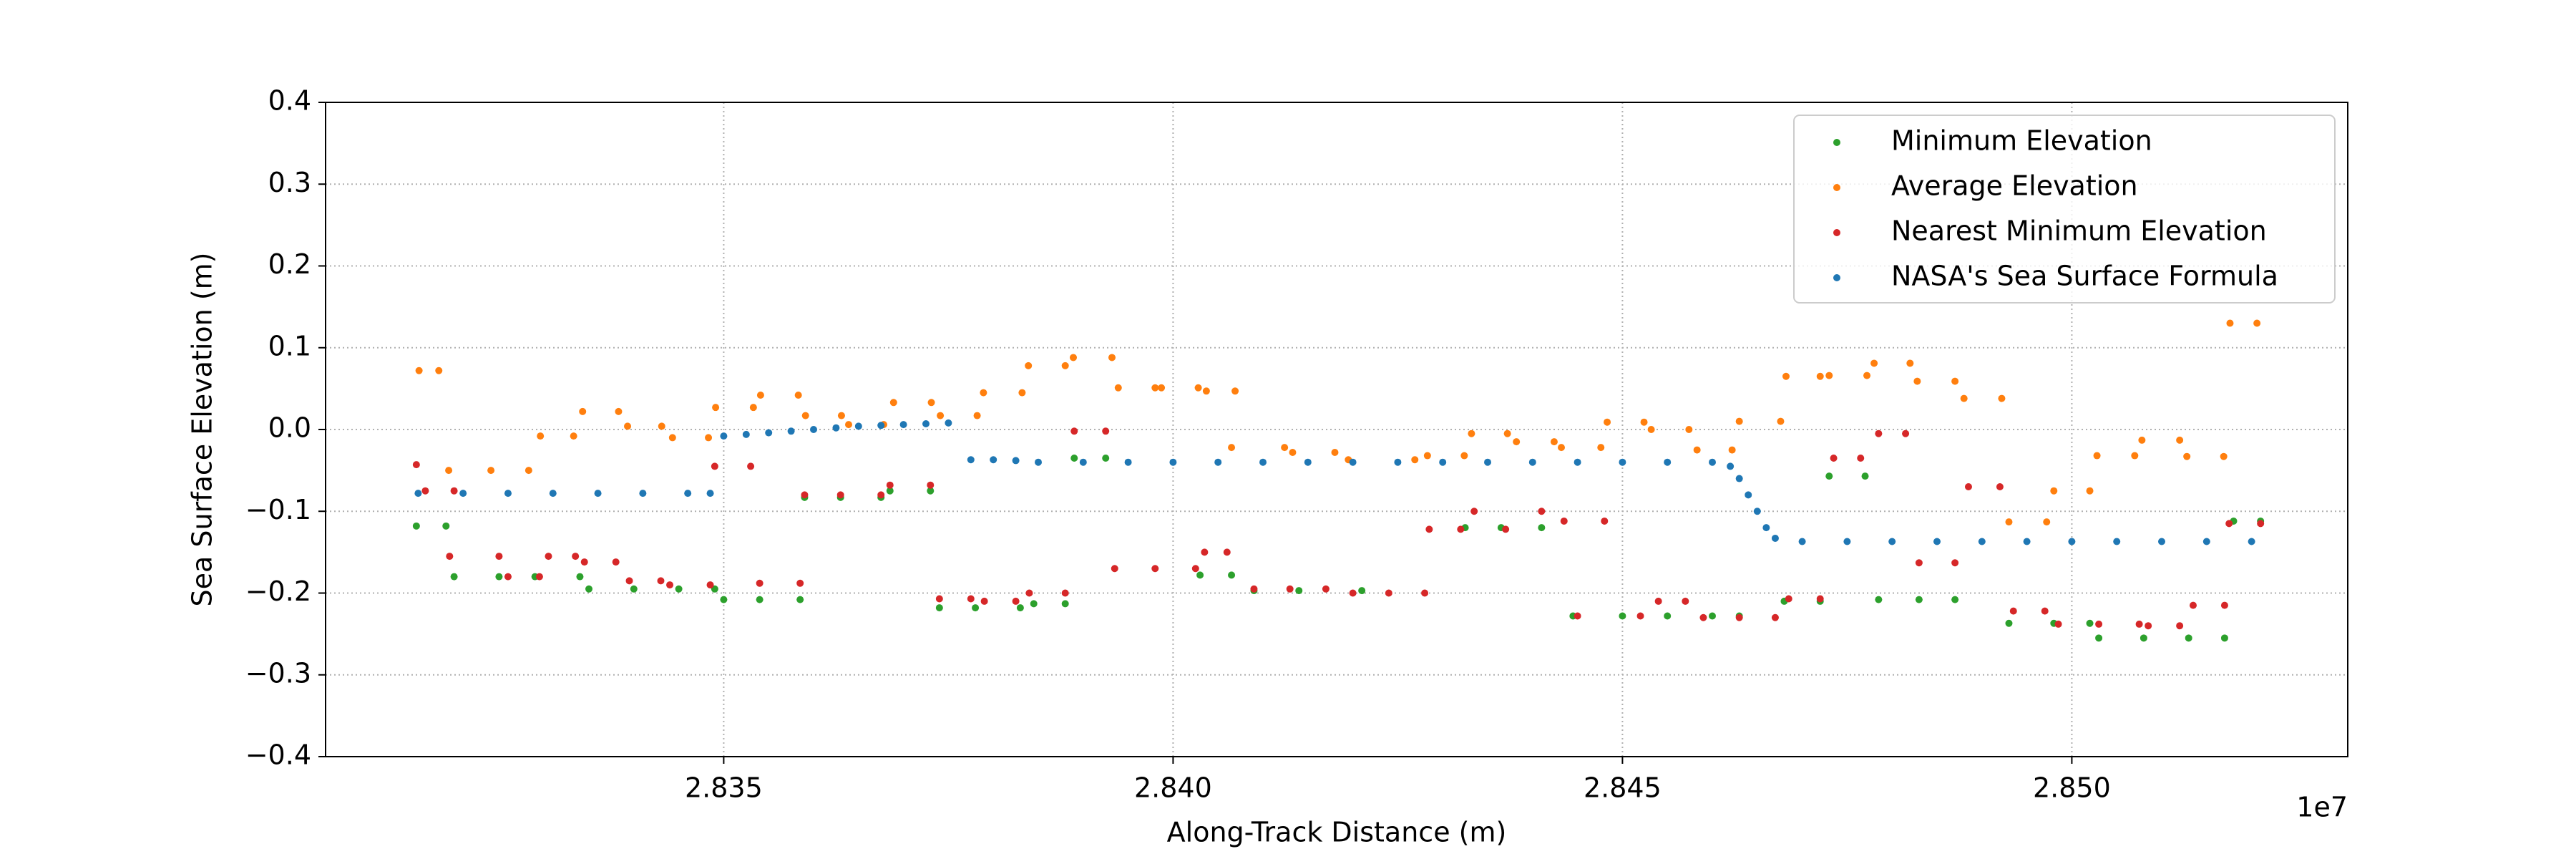 This screenshot has width=2576, height=859. I want to click on y-tick-label: 0.2, so click(289, 264).